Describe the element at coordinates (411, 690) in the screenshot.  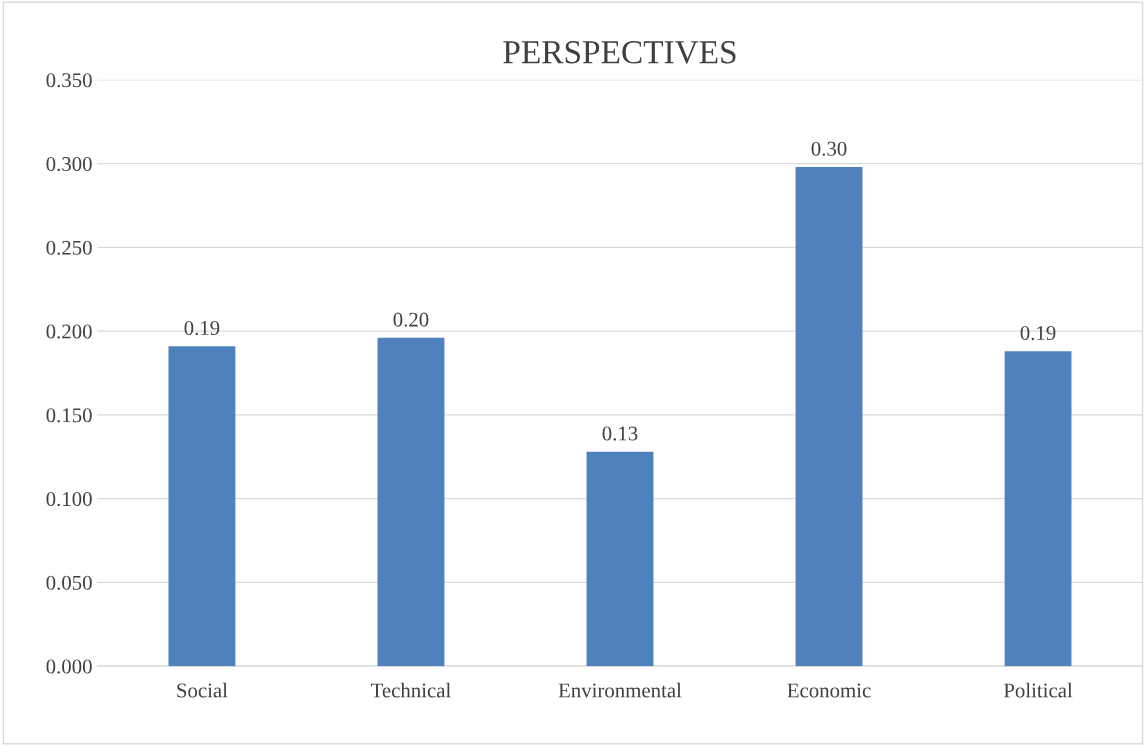
I see `x-tick-label: Technical` at that location.